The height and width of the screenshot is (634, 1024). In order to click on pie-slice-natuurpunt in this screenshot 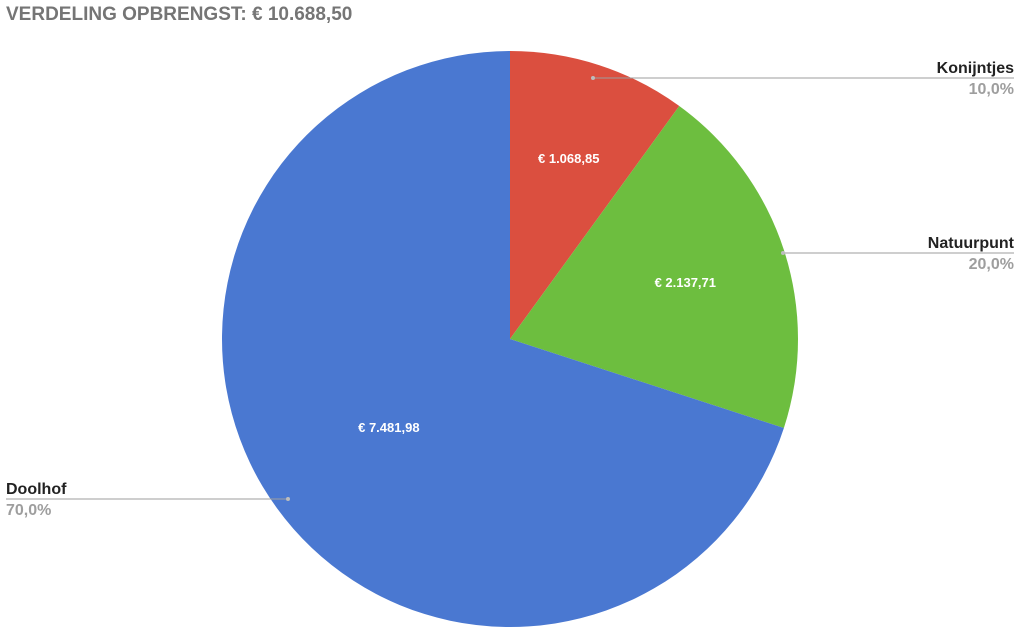, I will do `click(654, 267)`.